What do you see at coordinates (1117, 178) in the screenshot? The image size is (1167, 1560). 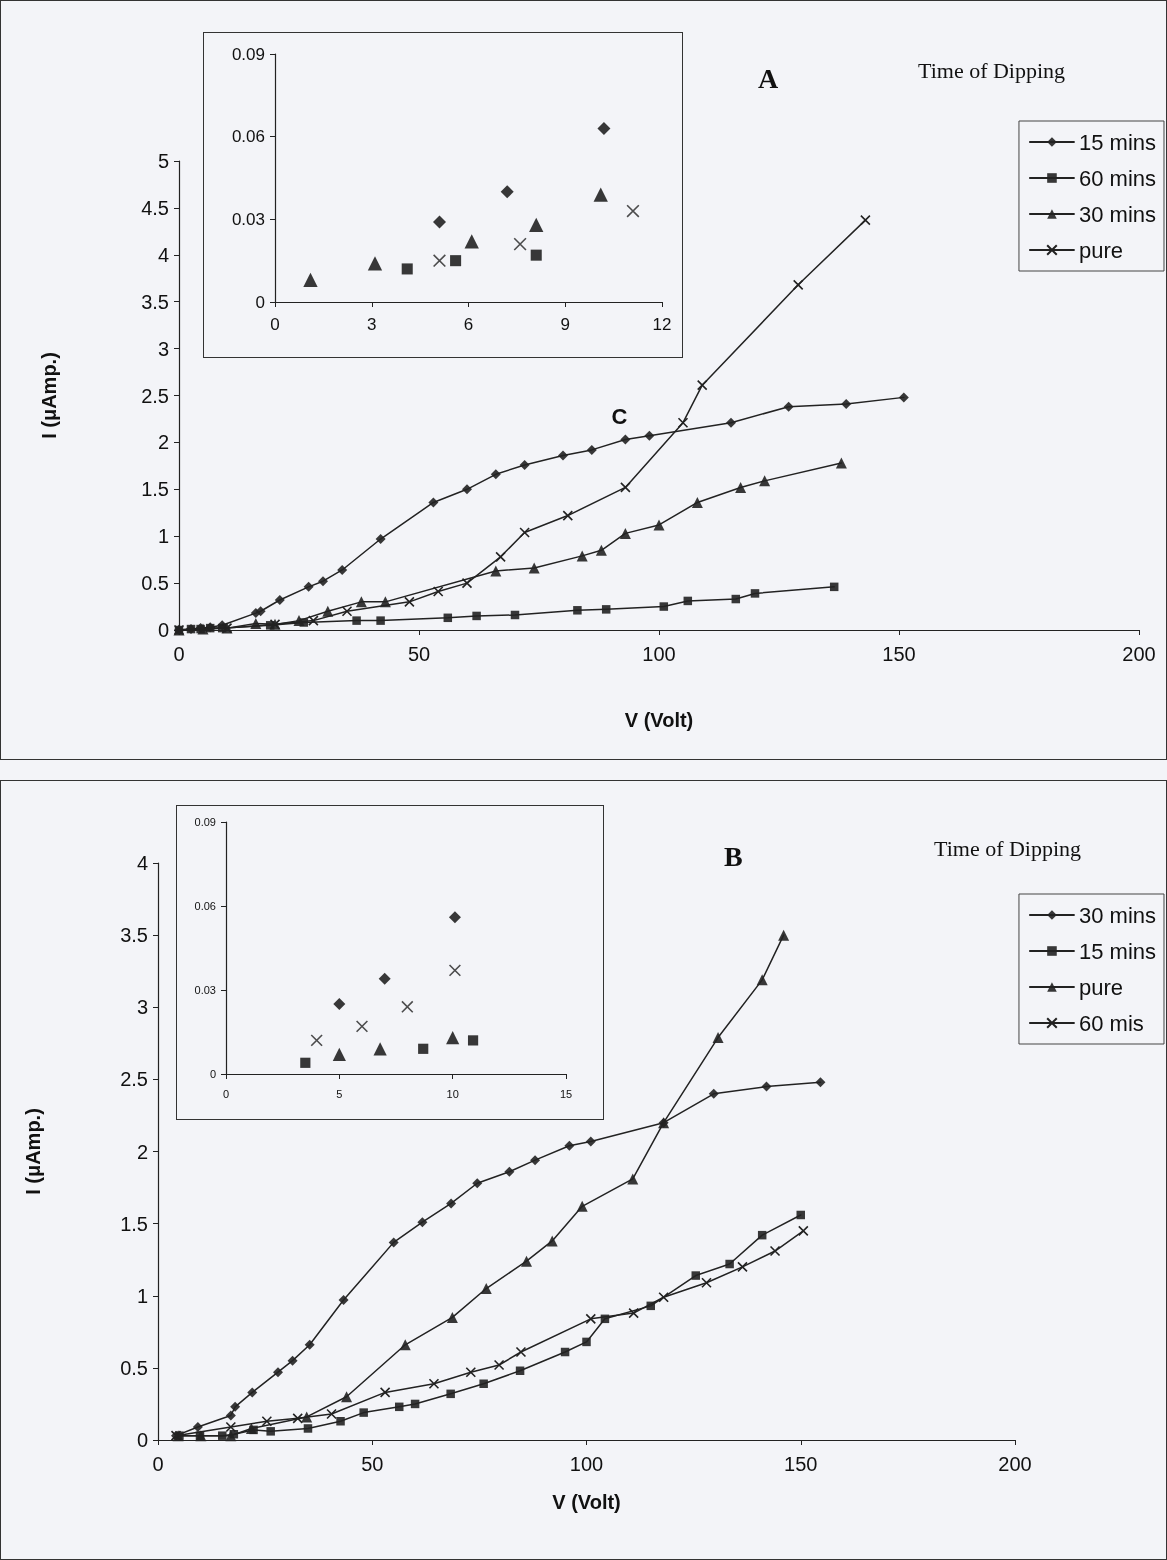 I see `legend-label: 60 mins` at bounding box center [1117, 178].